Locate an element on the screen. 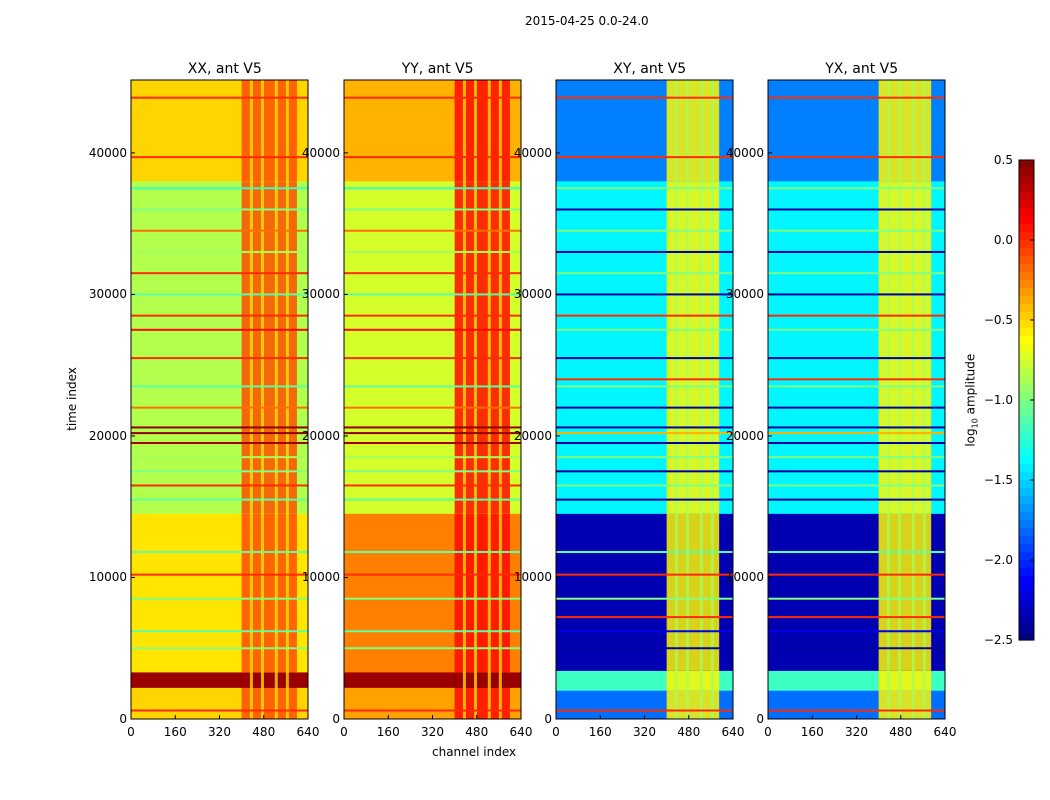 Image resolution: width=1050 pixels, height=800 pixels. colorbar-tick-label: 0.5 is located at coordinates (1003, 160).